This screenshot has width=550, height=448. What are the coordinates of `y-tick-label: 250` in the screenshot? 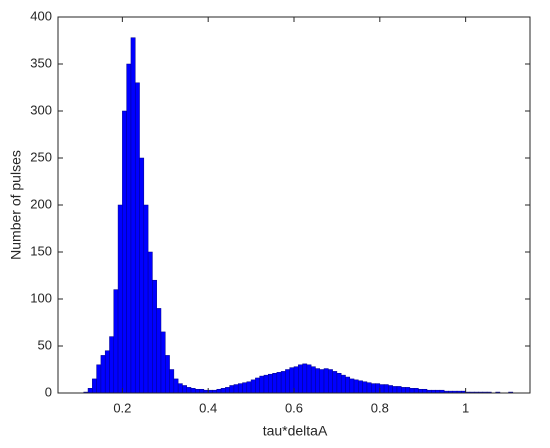 It's located at (41, 156).